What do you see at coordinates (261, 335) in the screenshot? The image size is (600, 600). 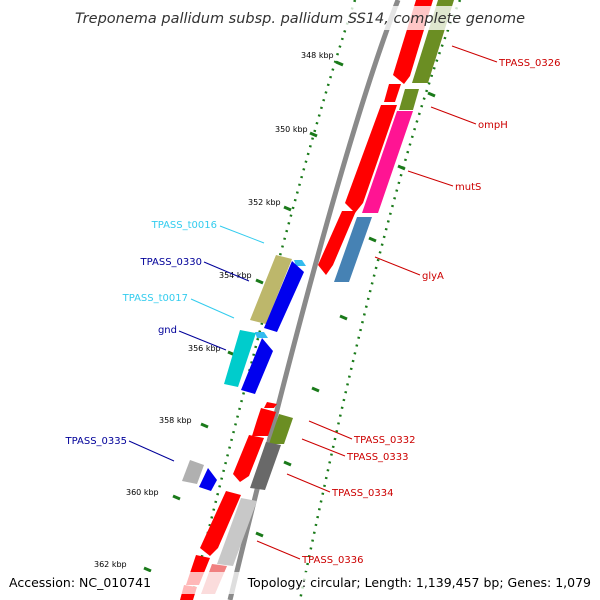 I see `trna-TPASS_t0017` at bounding box center [261, 335].